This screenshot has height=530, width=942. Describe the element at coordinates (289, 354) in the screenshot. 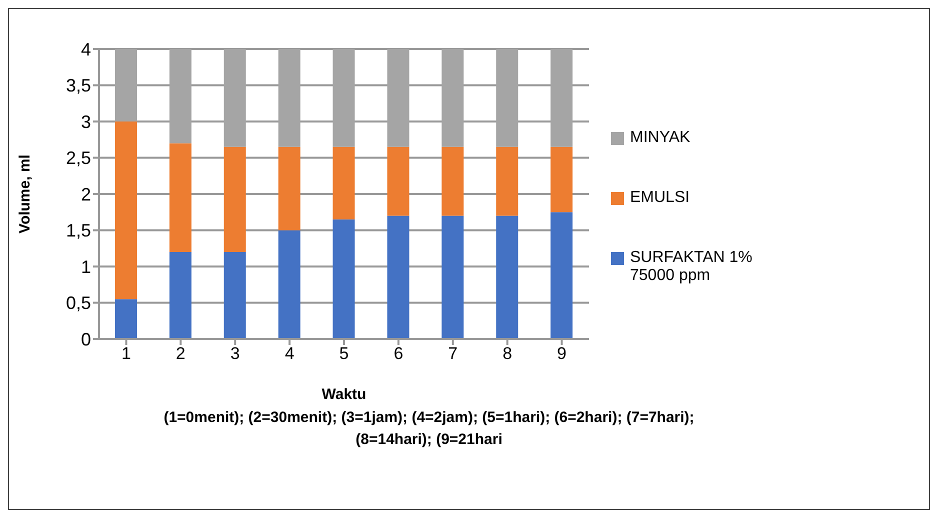

I see `x-tick-label: 4` at that location.